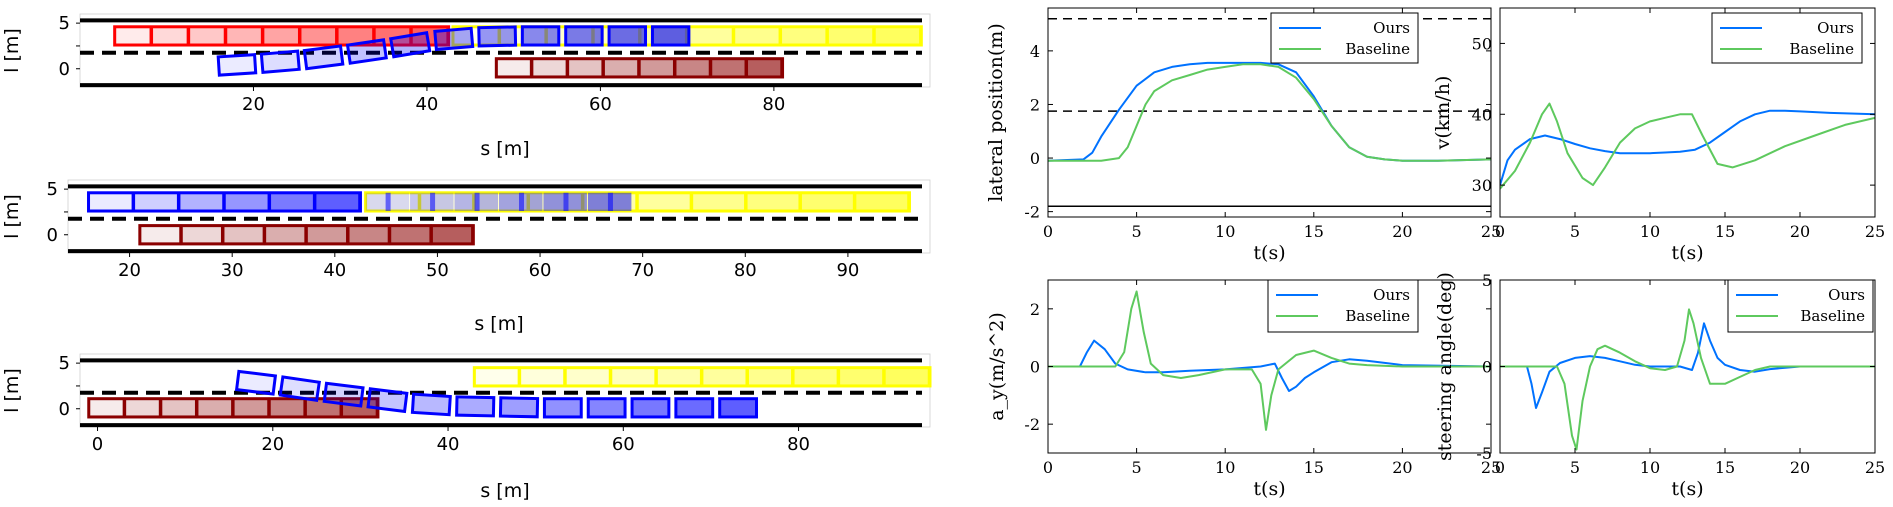 The height and width of the screenshot is (507, 1893). Describe the element at coordinates (1491, 467) in the screenshot. I see `x-tick-label: 25` at that location.